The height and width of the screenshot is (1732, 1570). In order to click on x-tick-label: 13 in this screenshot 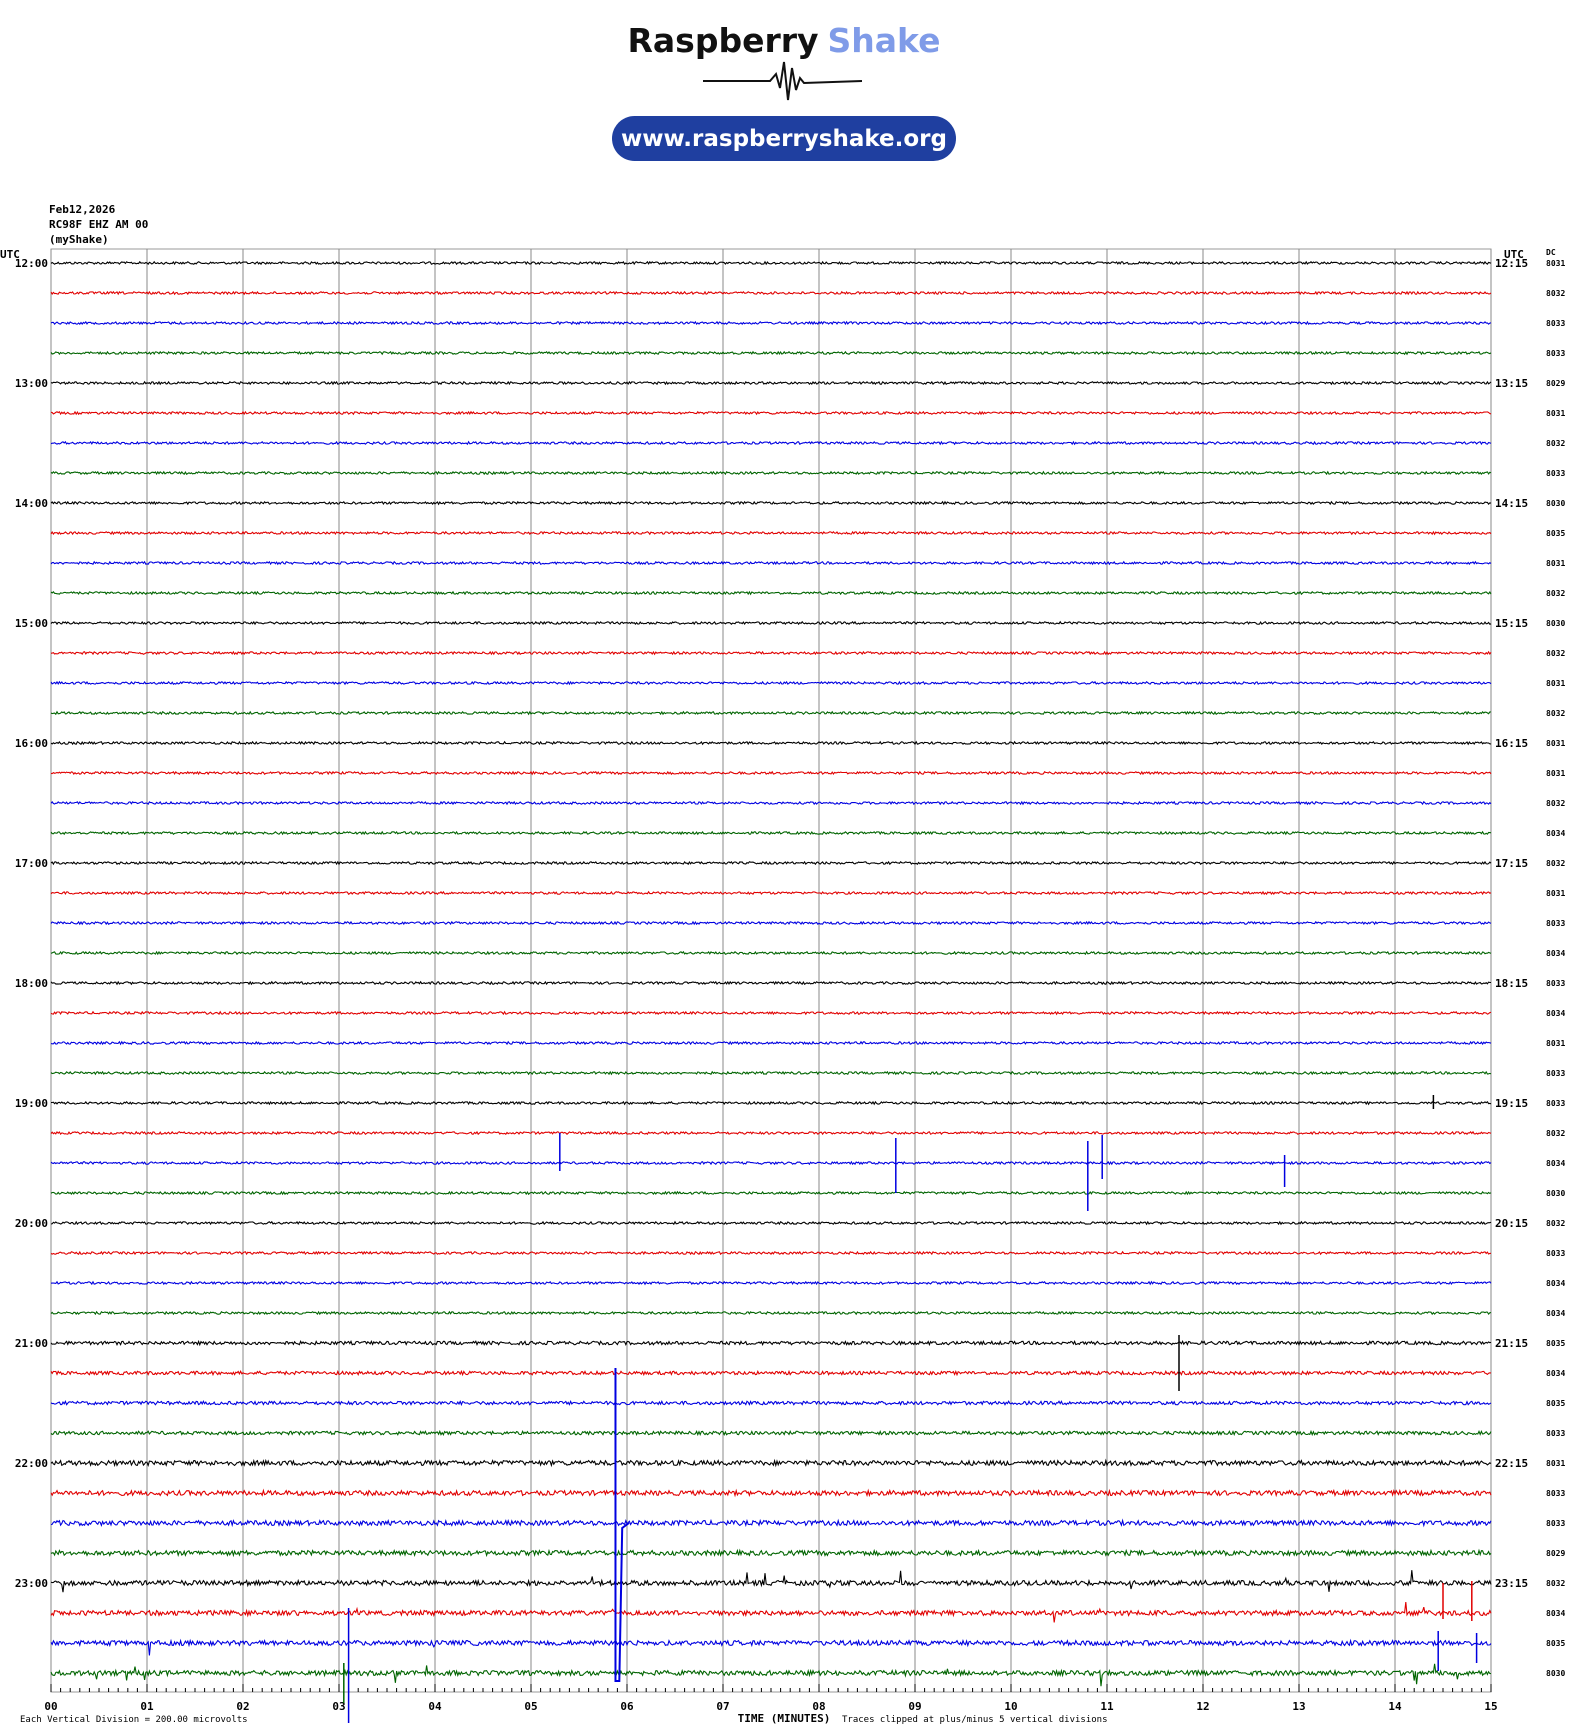, I will do `click(1298, 1706)`.